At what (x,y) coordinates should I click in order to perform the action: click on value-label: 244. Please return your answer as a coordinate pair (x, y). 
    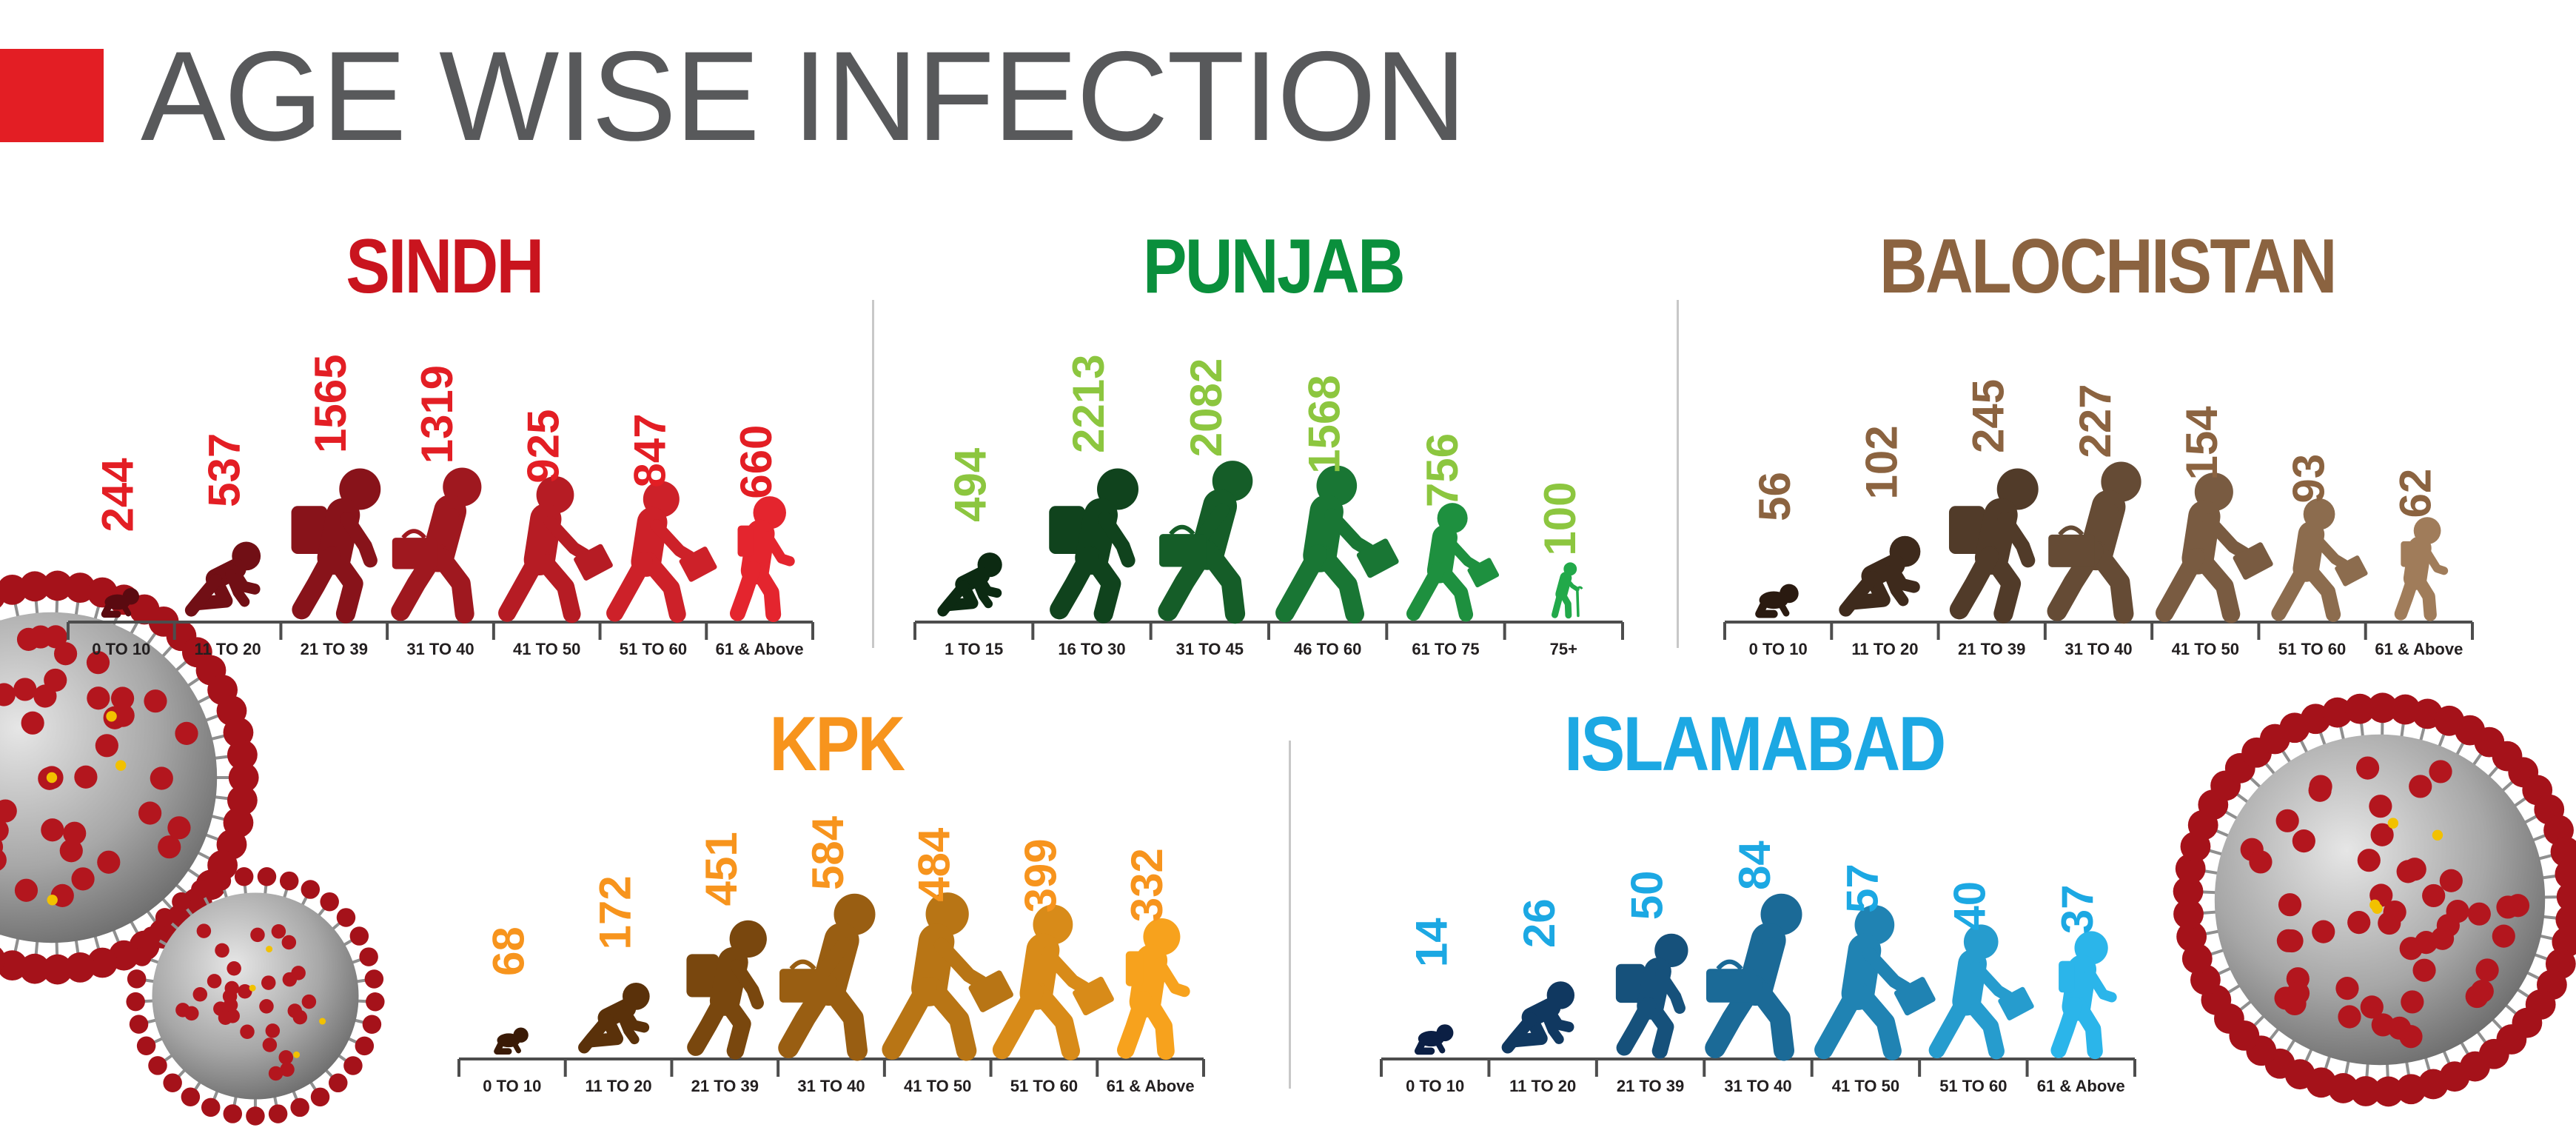
    Looking at the image, I should click on (118, 495).